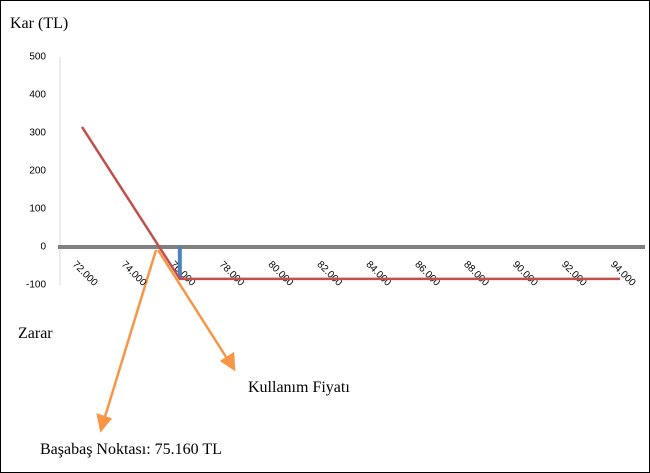  What do you see at coordinates (37, 57) in the screenshot?
I see `y-tick-label: 500` at bounding box center [37, 57].